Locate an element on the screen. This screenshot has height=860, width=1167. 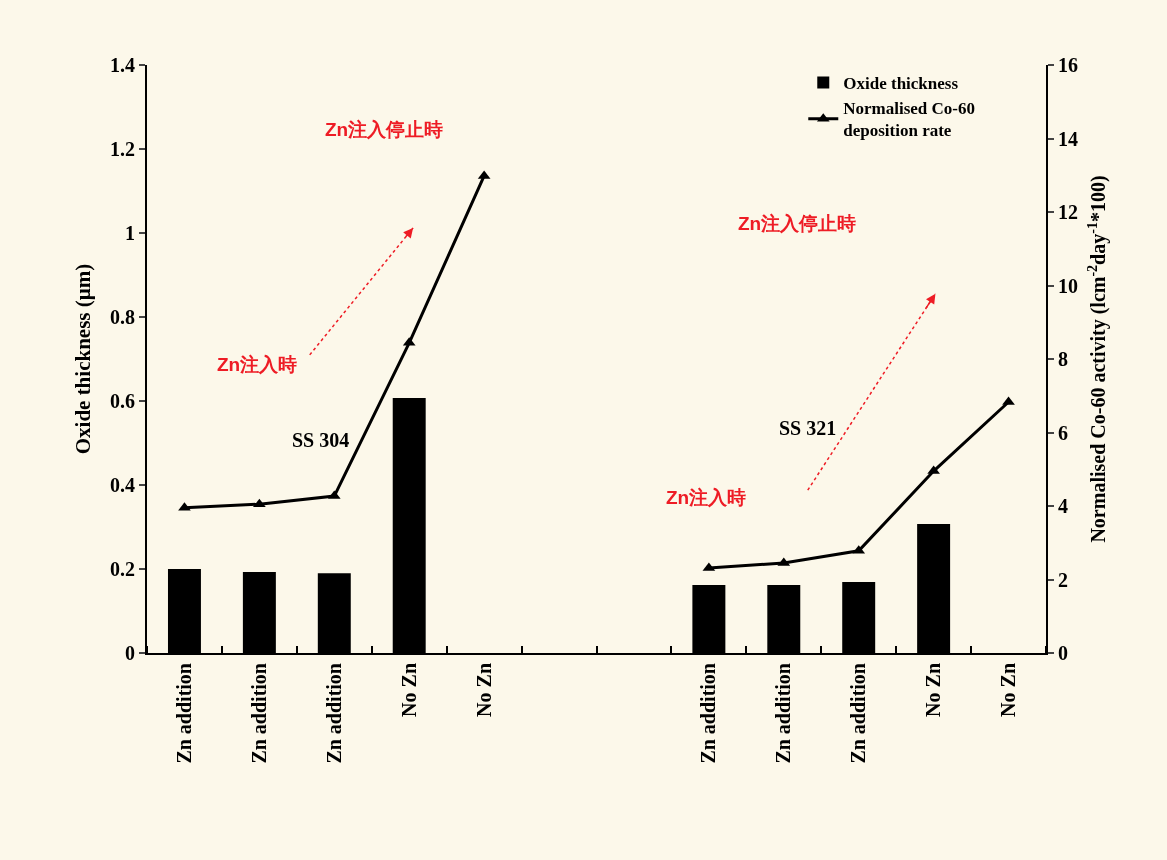
y-tick-label: 1 is located at coordinates (130, 233).